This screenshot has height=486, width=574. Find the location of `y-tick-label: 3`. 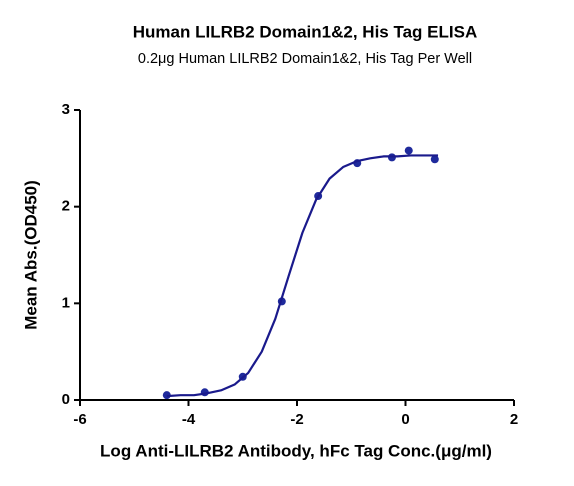

y-tick-label: 3 is located at coordinates (66, 109).